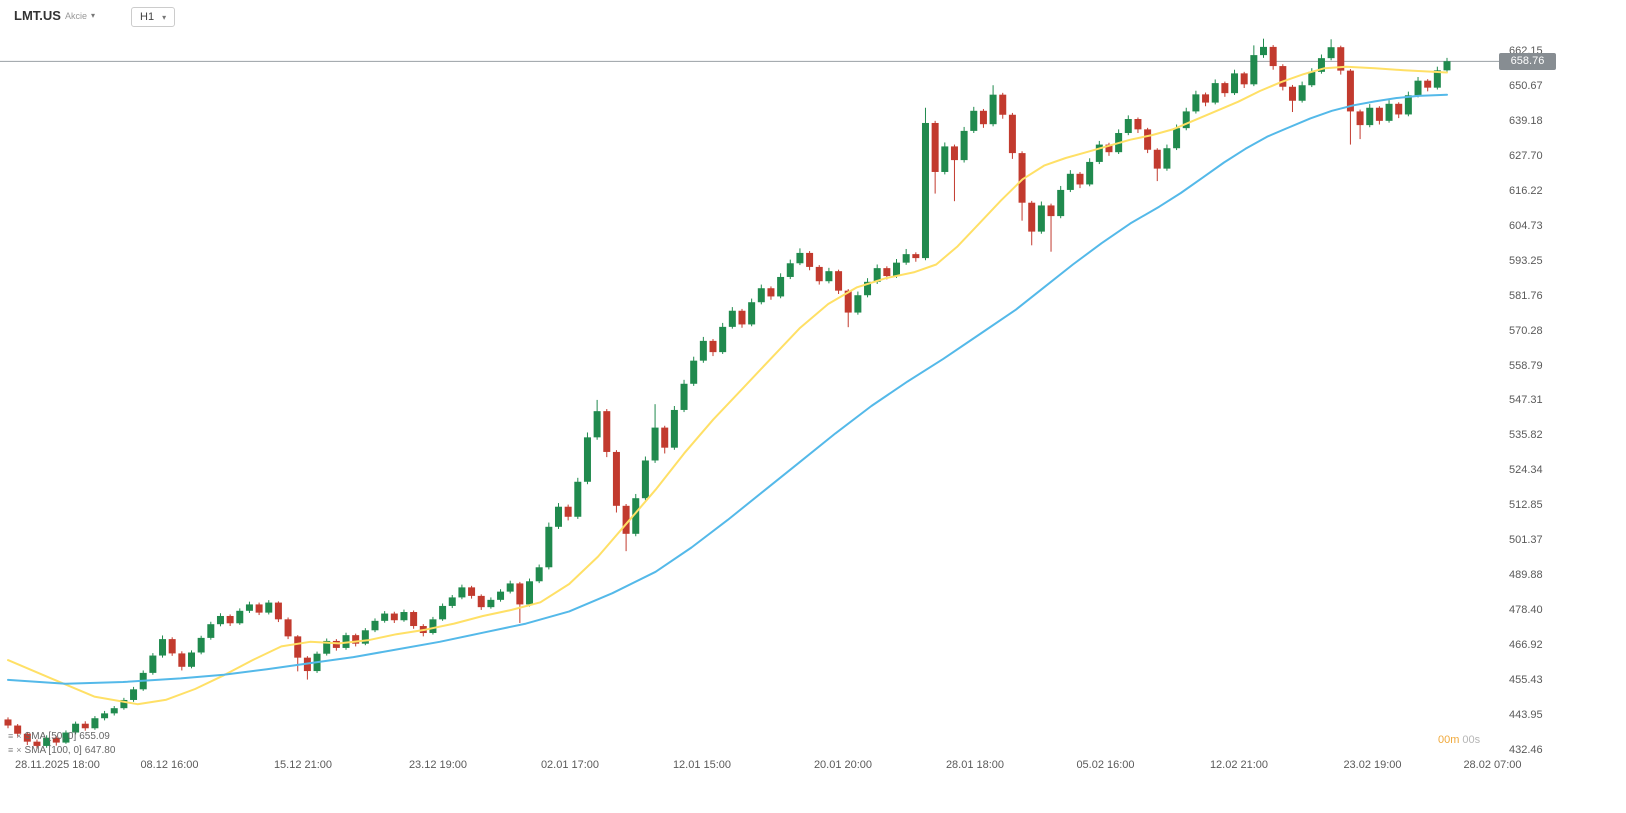  I want to click on indicator-row-sma50: ≡ × SMA [50, 0] 655.09, so click(61, 736).